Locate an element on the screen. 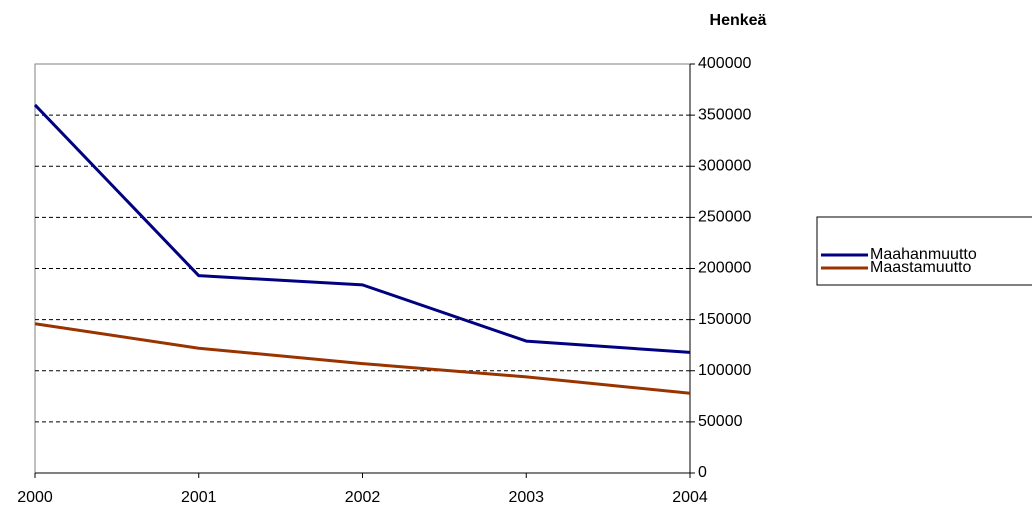  y-tick-label: 150000 is located at coordinates (724, 319).